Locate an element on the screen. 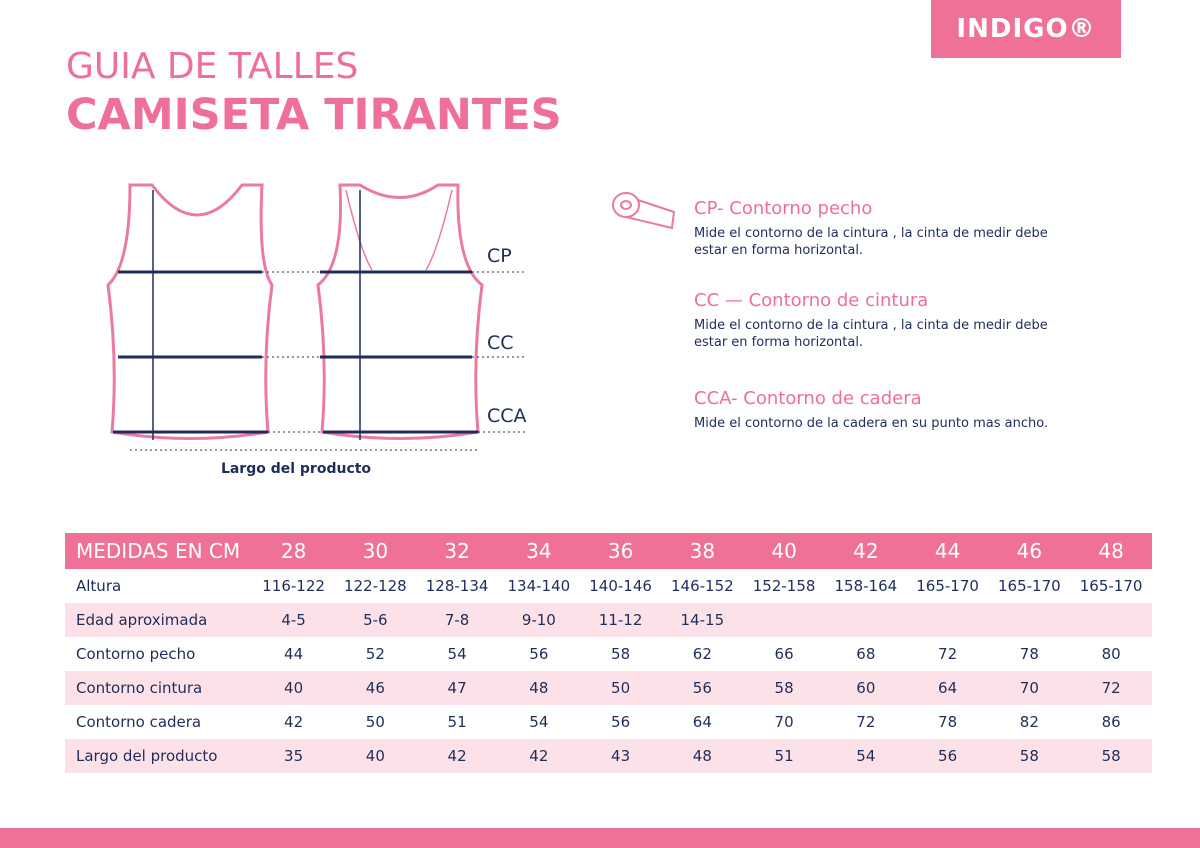  table-cell: 47 is located at coordinates (457, 688).